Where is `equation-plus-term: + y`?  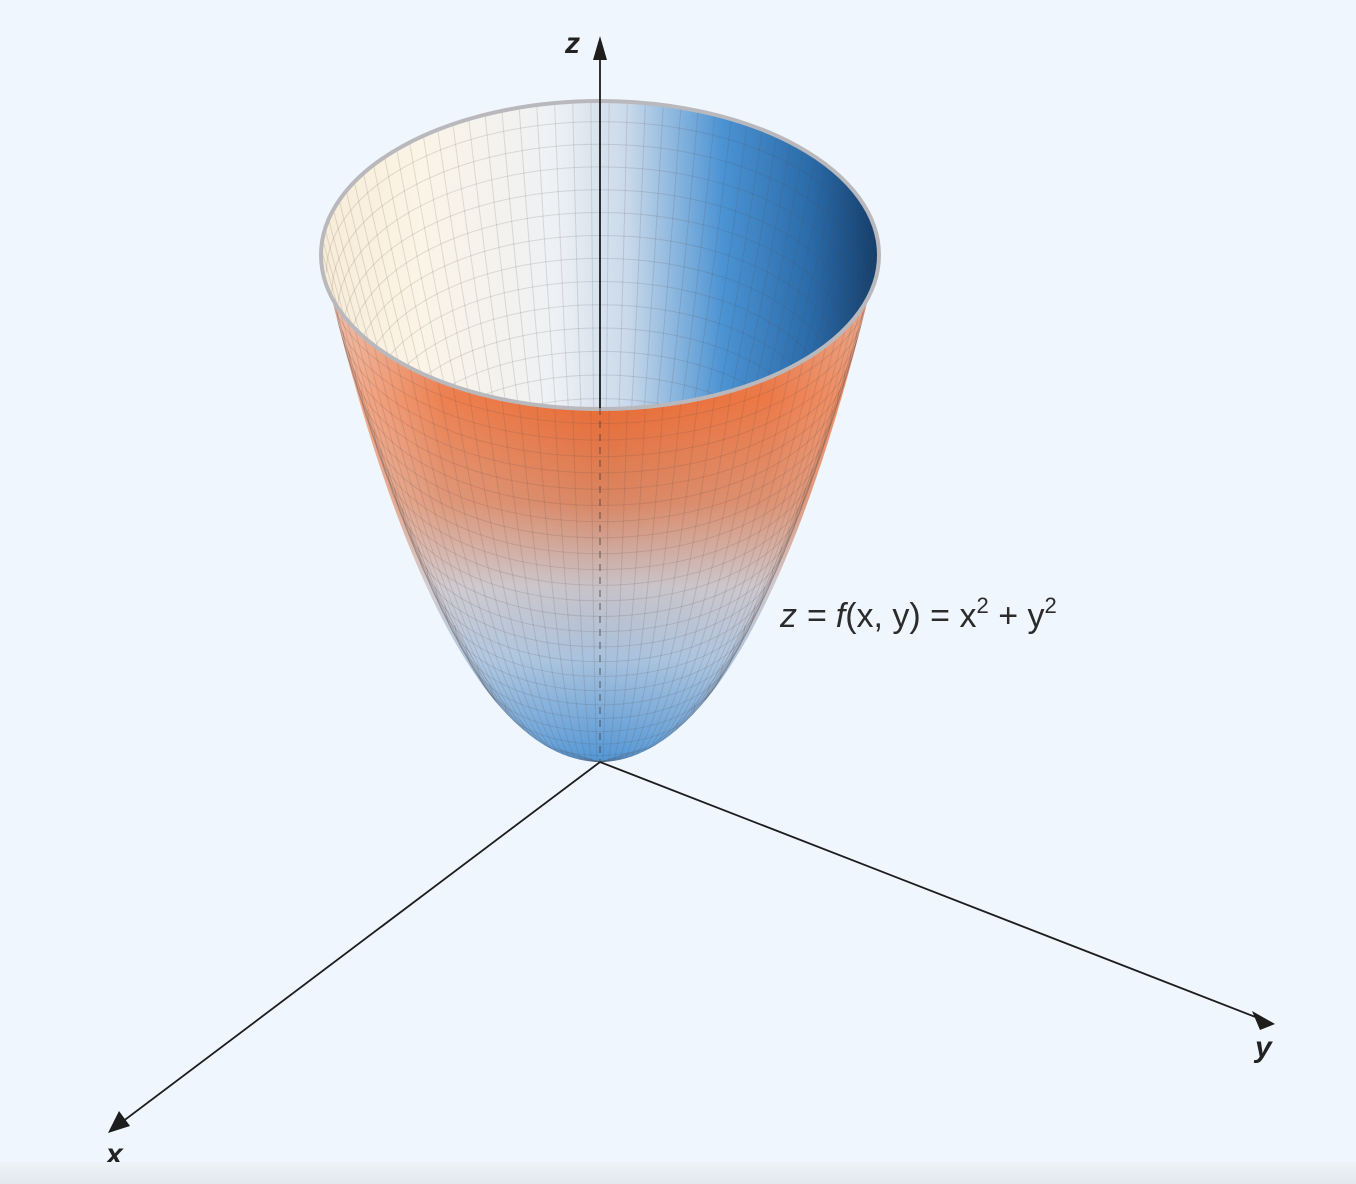 equation-plus-term: + y is located at coordinates (1017, 616).